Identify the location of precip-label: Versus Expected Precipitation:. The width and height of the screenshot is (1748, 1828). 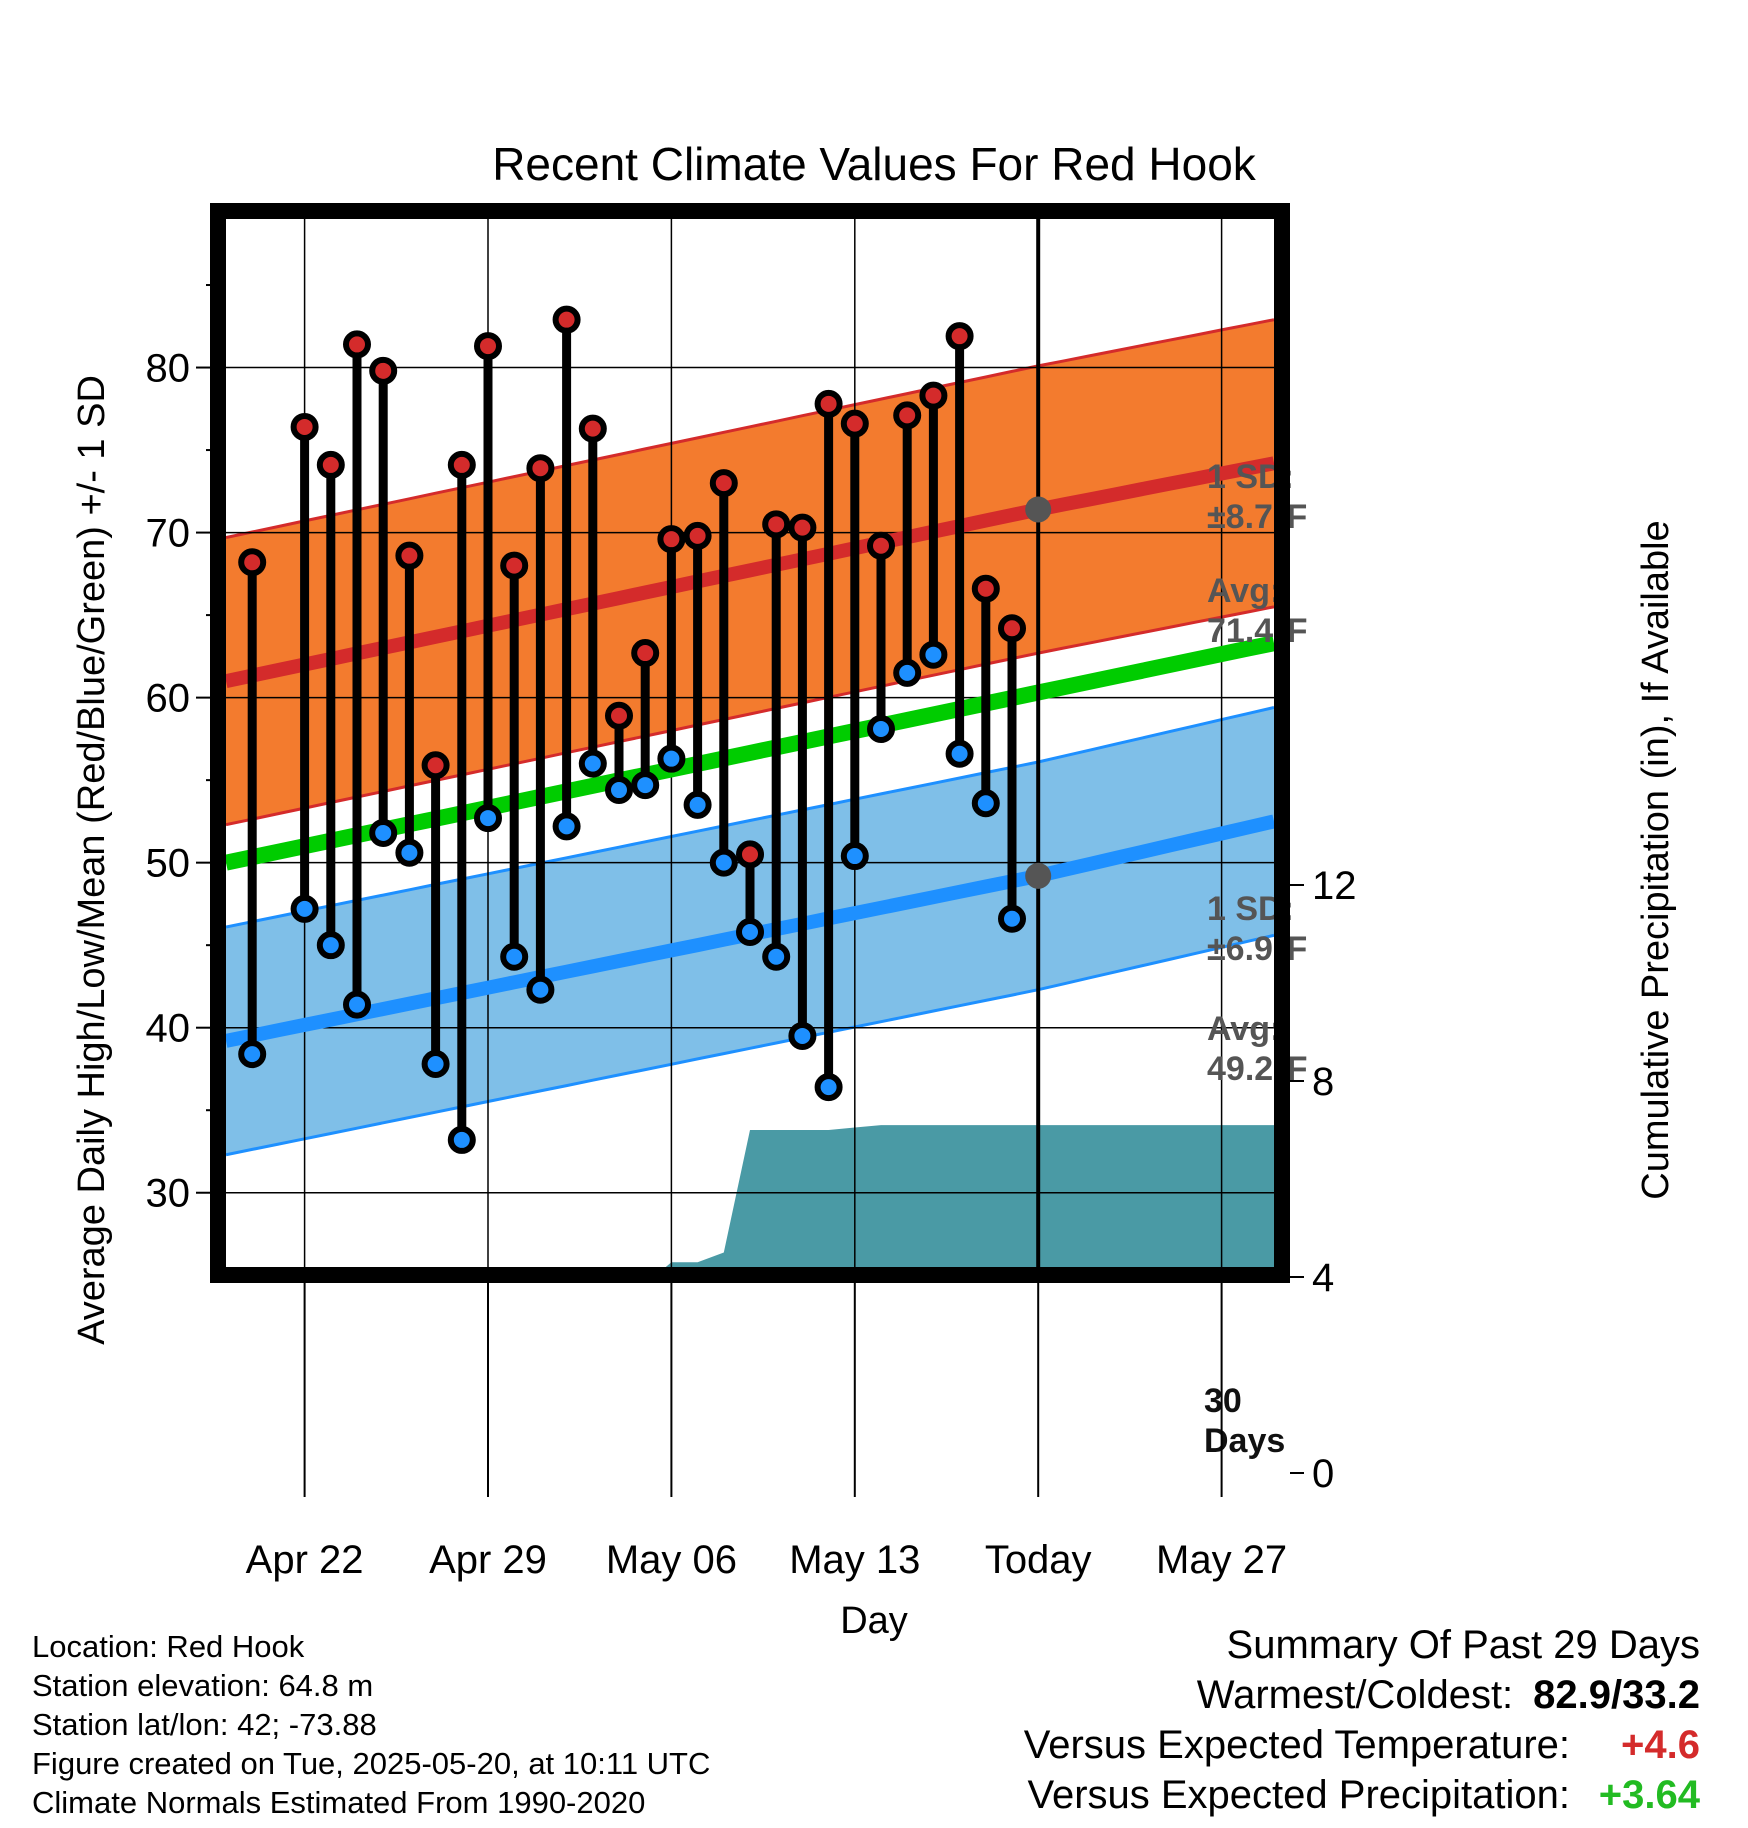
(1298, 1795).